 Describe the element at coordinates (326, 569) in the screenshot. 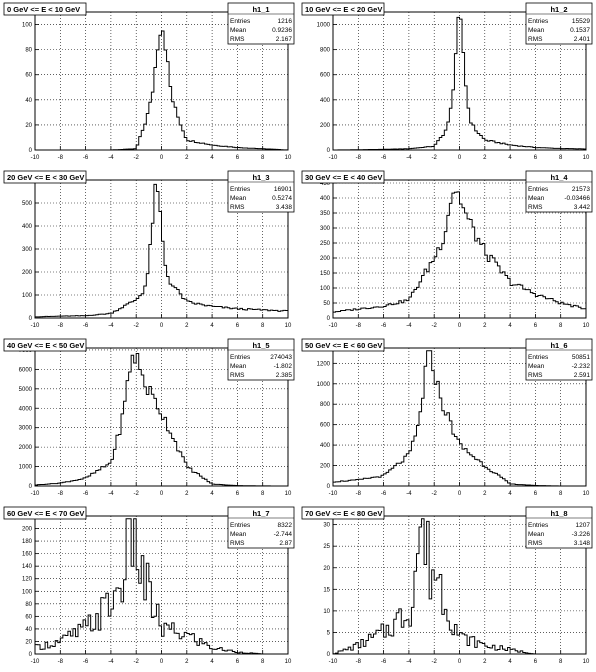

I see `y-tick-label: 20` at that location.